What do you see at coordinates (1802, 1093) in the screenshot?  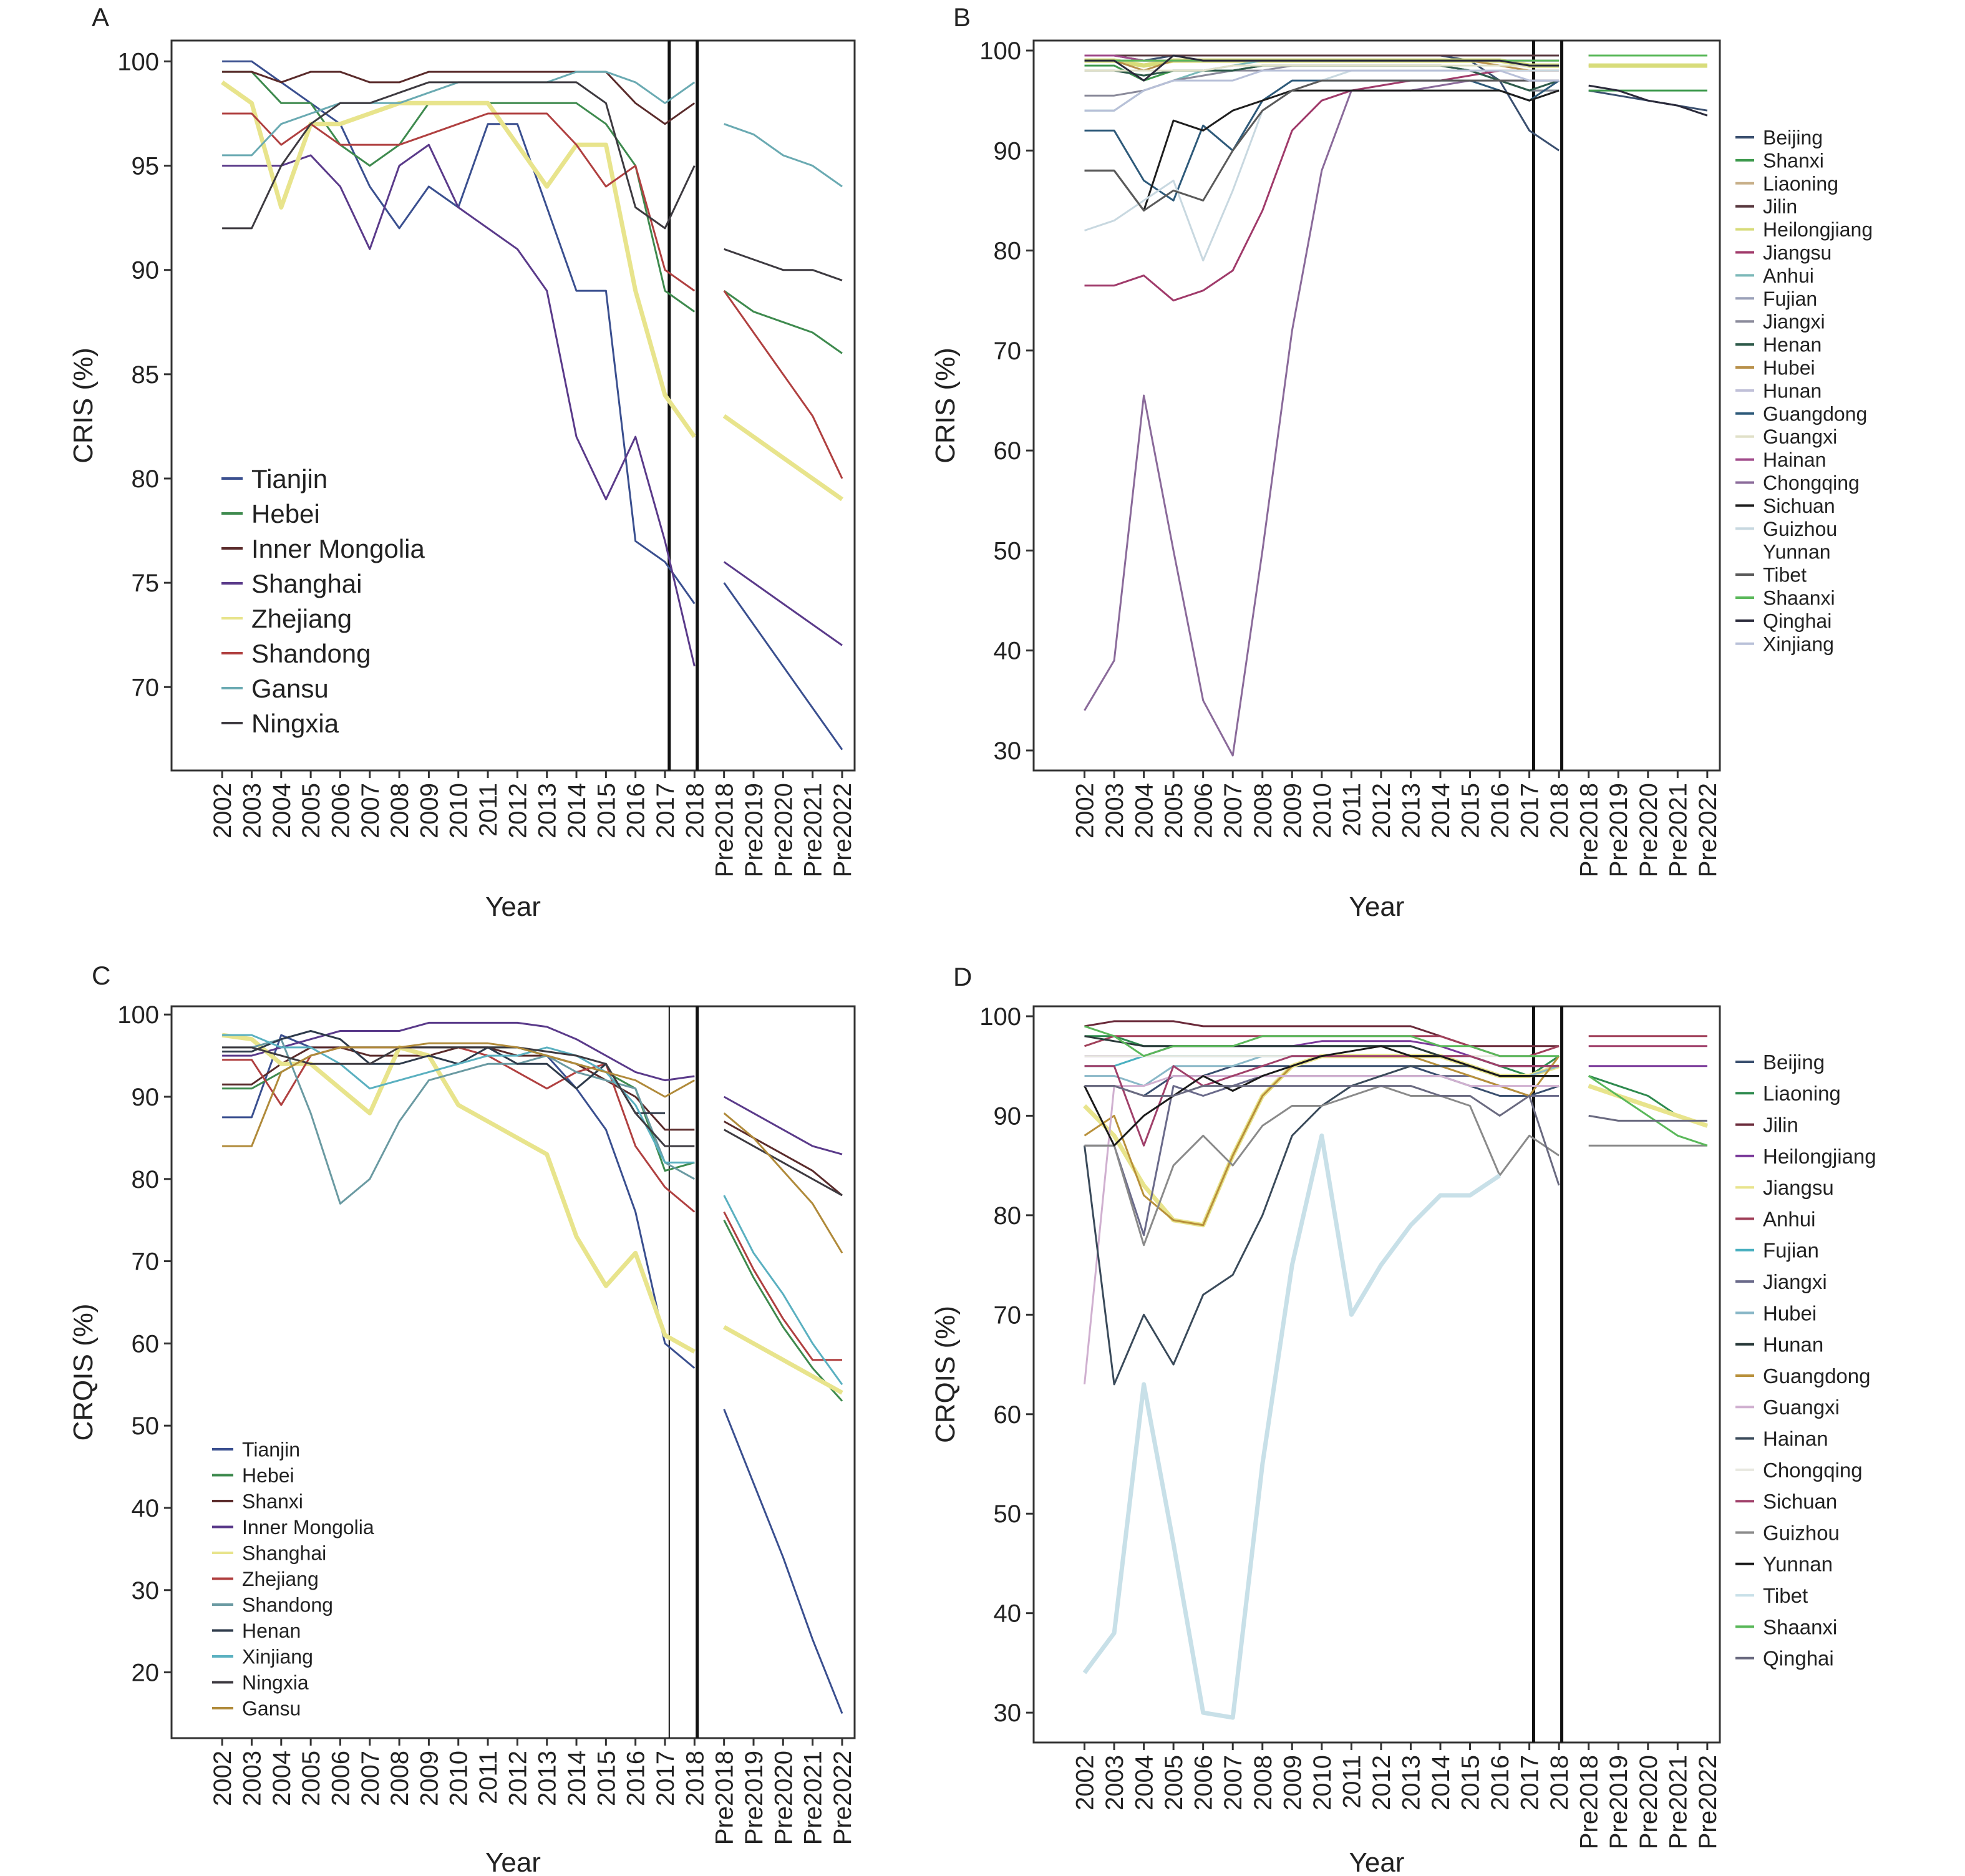 I see `legend-label: Liaoning` at bounding box center [1802, 1093].